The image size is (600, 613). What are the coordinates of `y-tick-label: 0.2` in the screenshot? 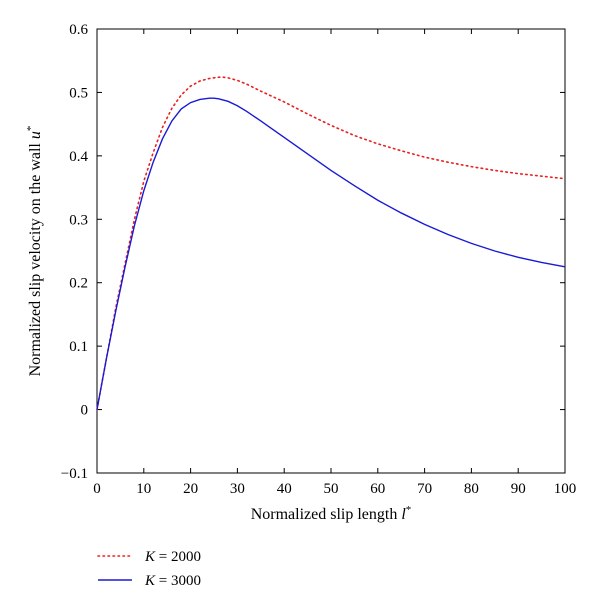 It's located at (78, 284).